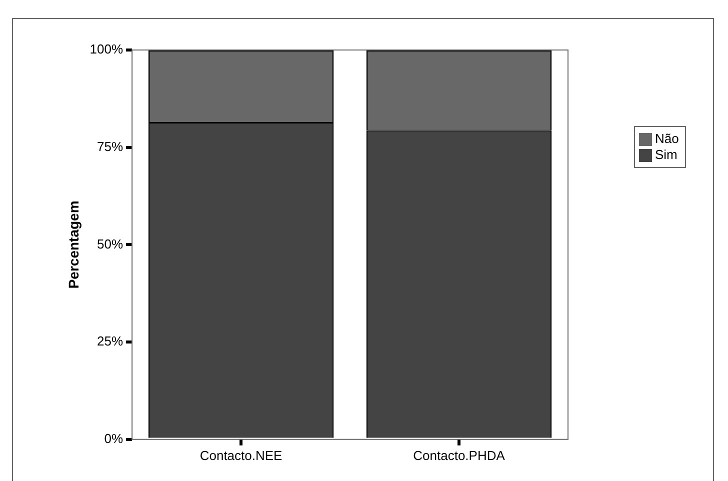 This screenshot has height=481, width=728. Describe the element at coordinates (110, 244) in the screenshot. I see `y-tick-label: 50%` at that location.